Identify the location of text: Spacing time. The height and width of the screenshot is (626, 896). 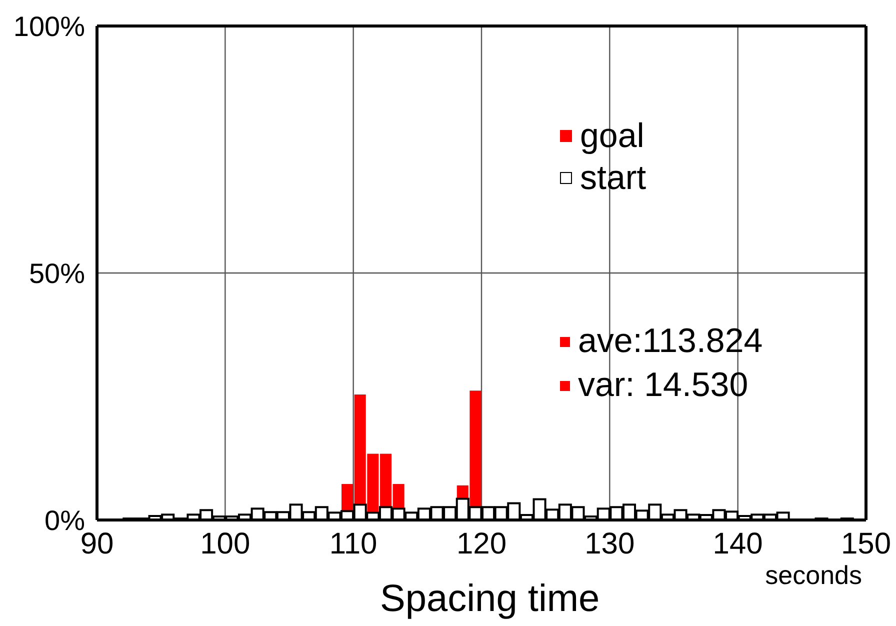
(490, 599).